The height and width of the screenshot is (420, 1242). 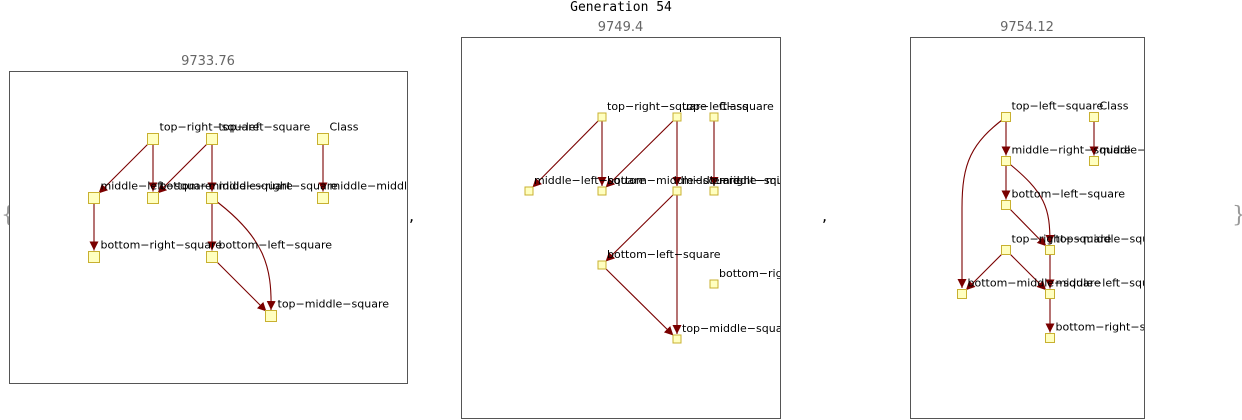 What do you see at coordinates (621, 7) in the screenshot?
I see `generation-title: Generation 54` at bounding box center [621, 7].